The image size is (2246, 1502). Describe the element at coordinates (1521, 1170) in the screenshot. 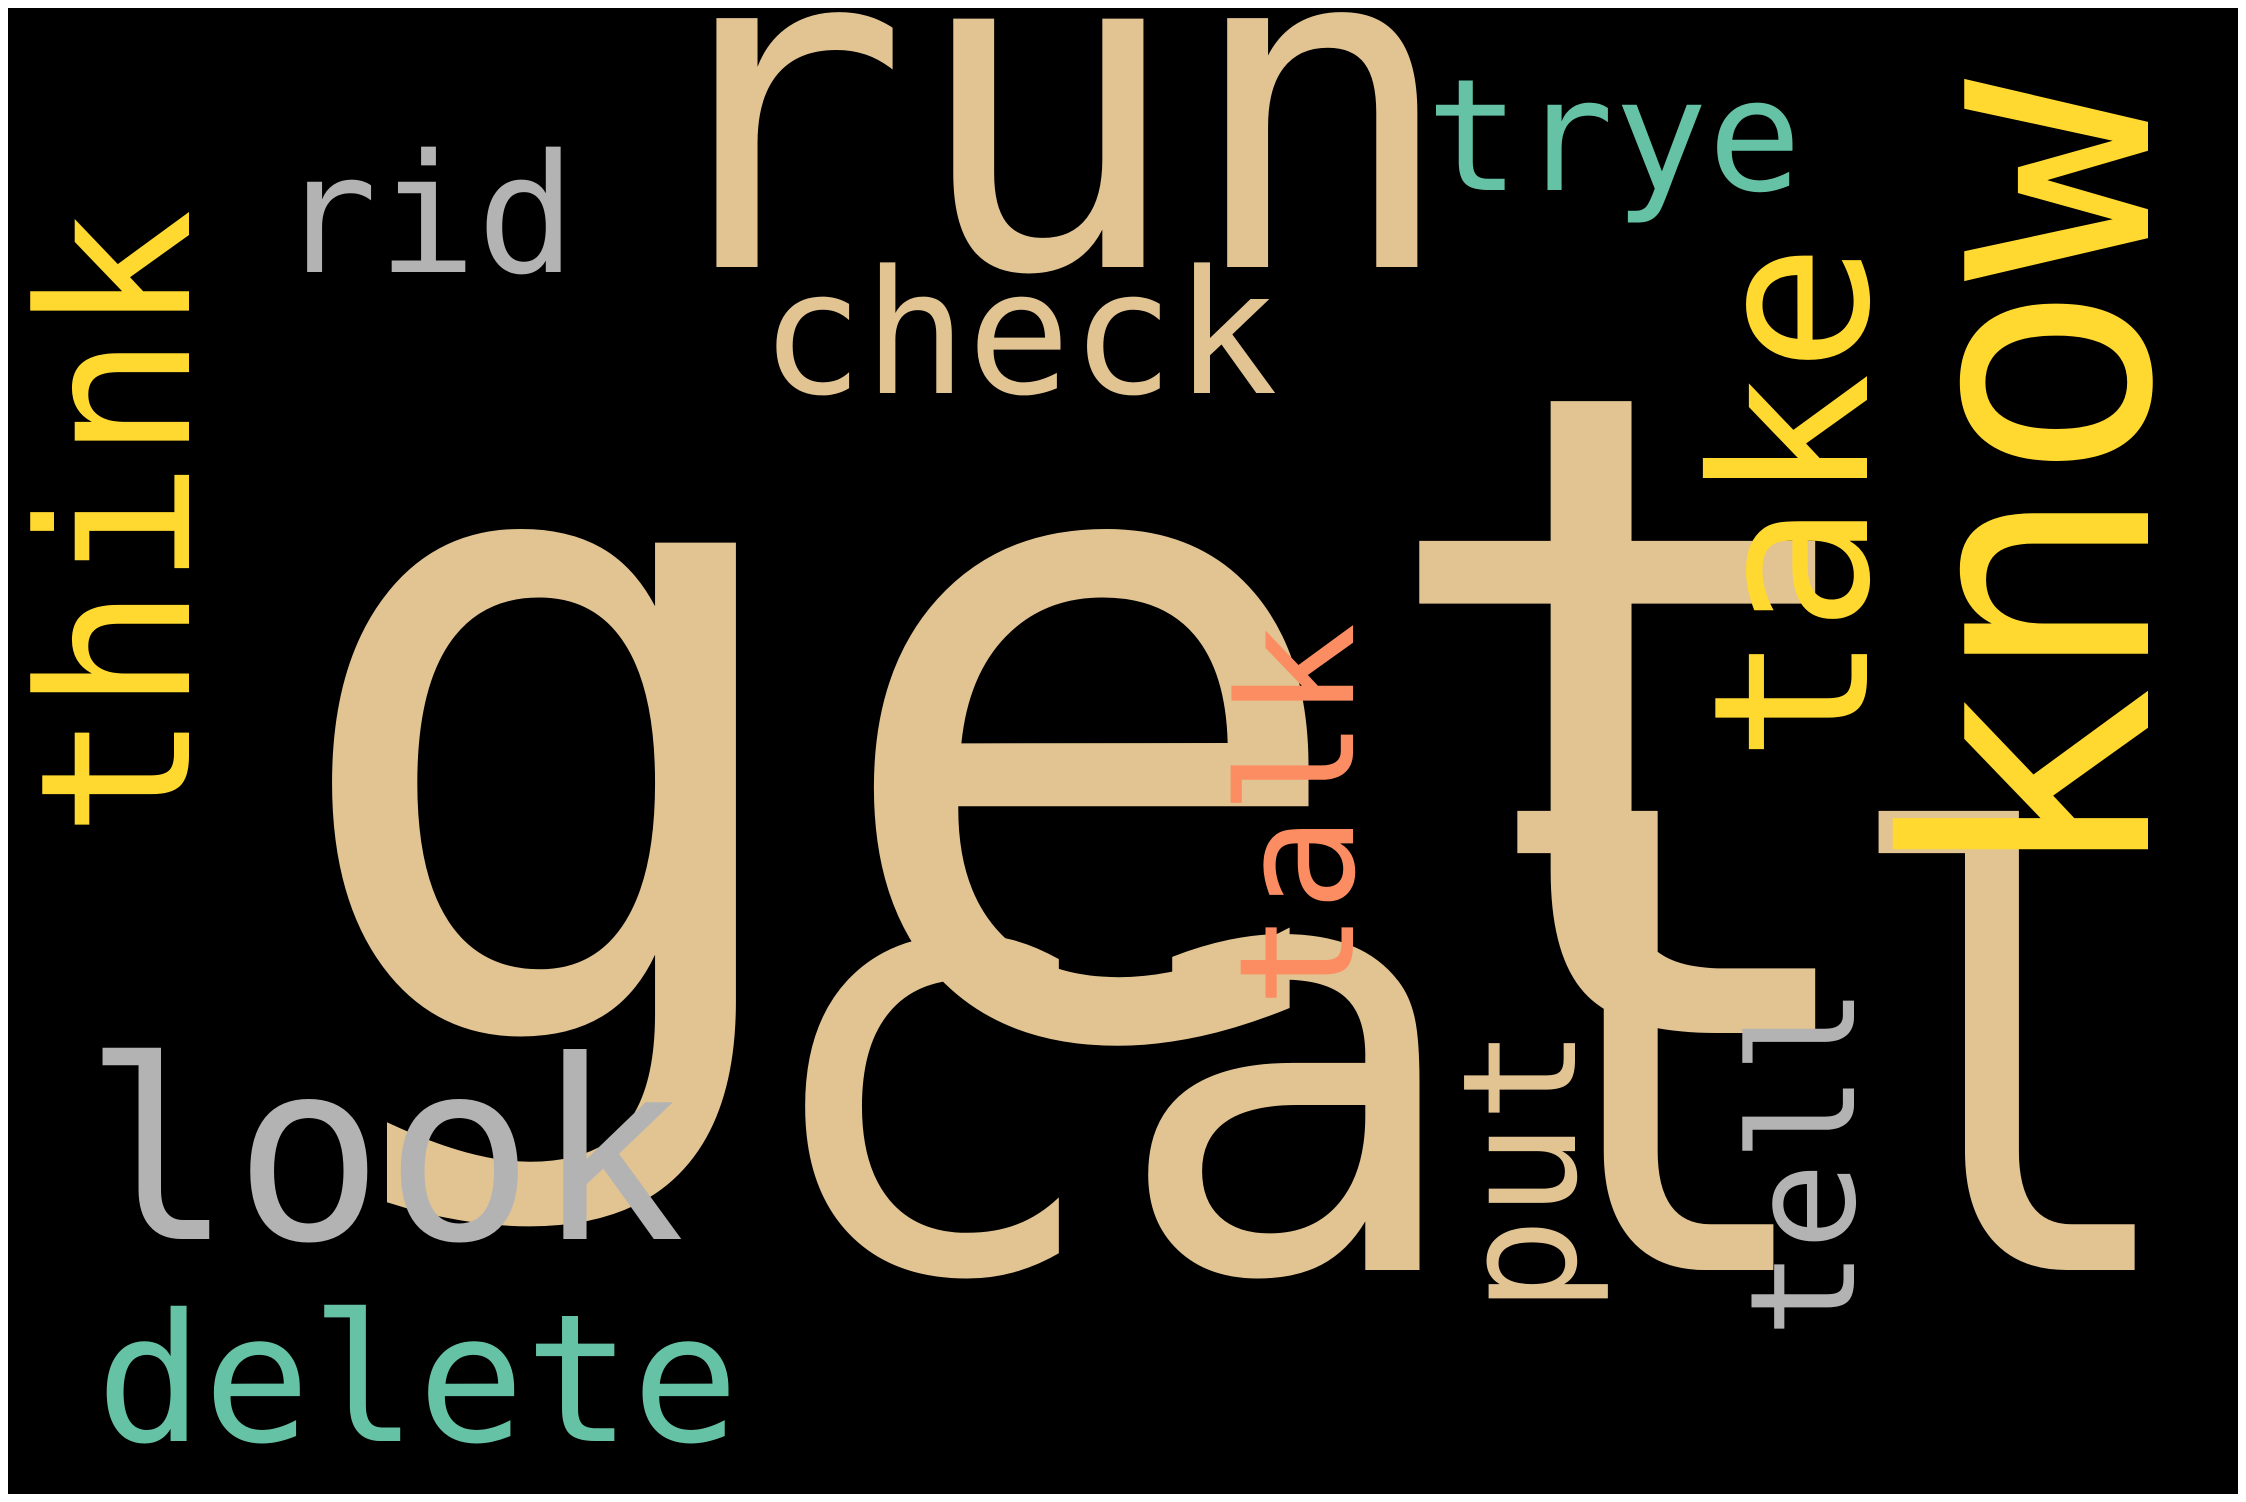

I see `word-put: put` at that location.